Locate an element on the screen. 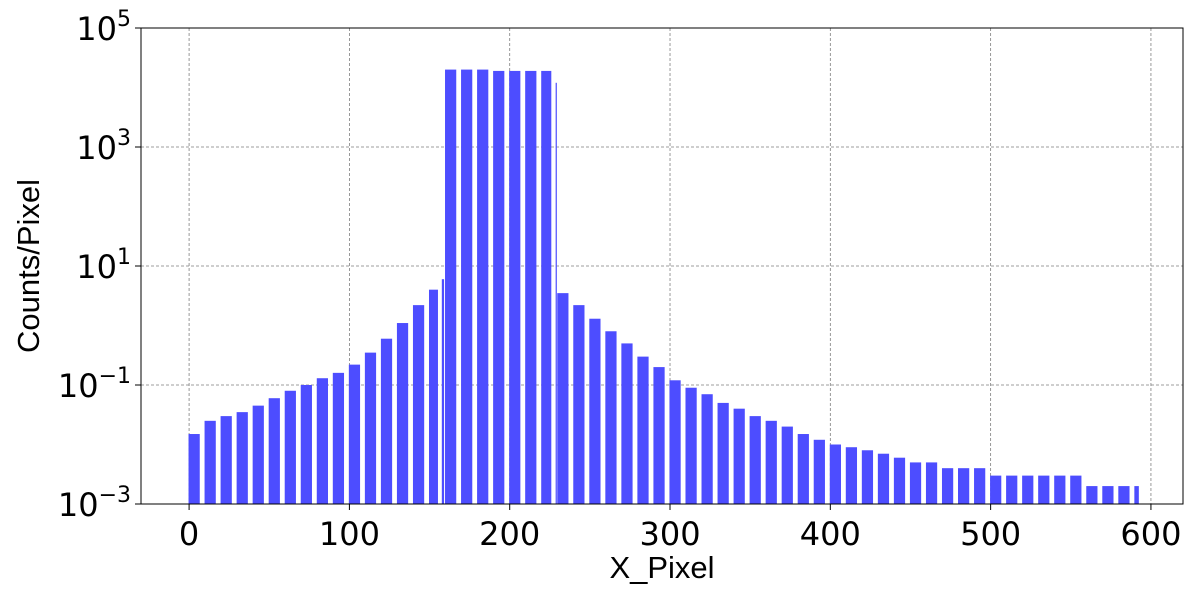 The height and width of the screenshot is (600, 1200). y-tick-label: 10³ is located at coordinates (103, 146).